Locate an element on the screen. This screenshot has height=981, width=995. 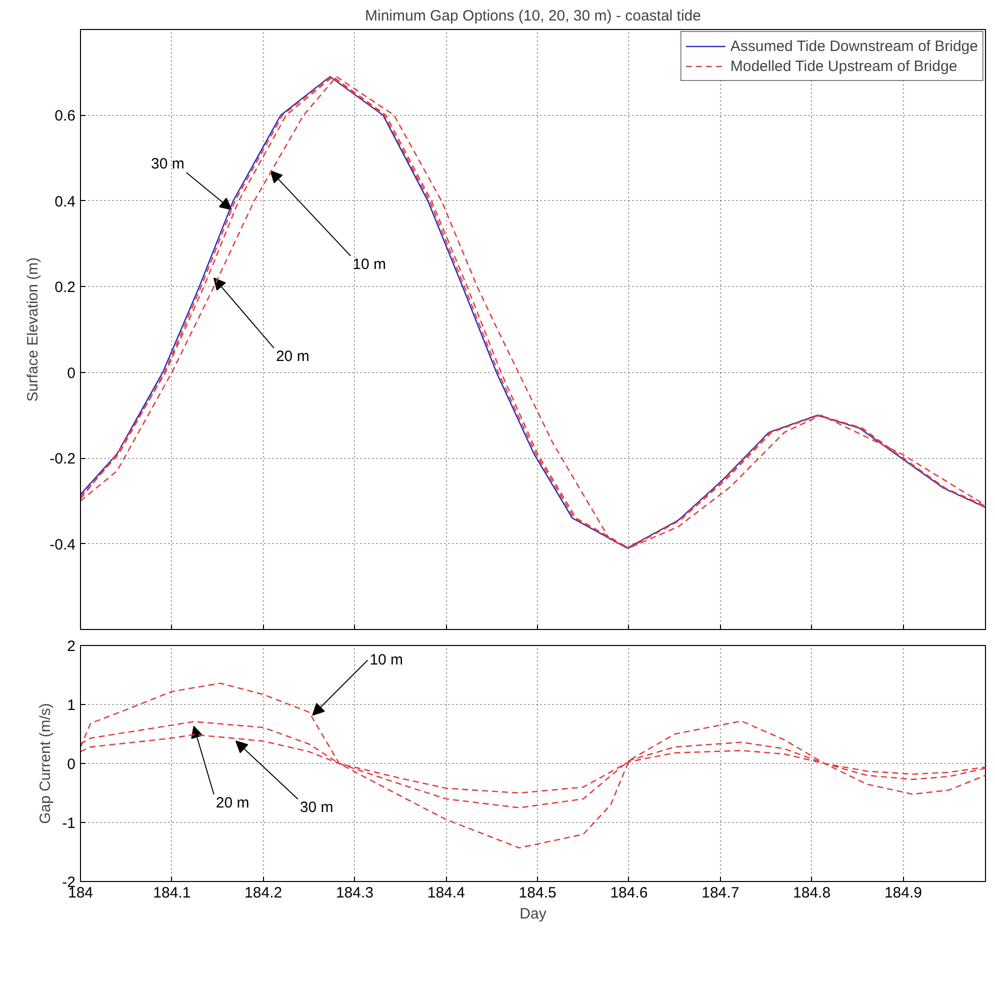
chart-title: Minimum Gap Options (10, 20, 30 m) - coastal tide is located at coordinates (533, 16).